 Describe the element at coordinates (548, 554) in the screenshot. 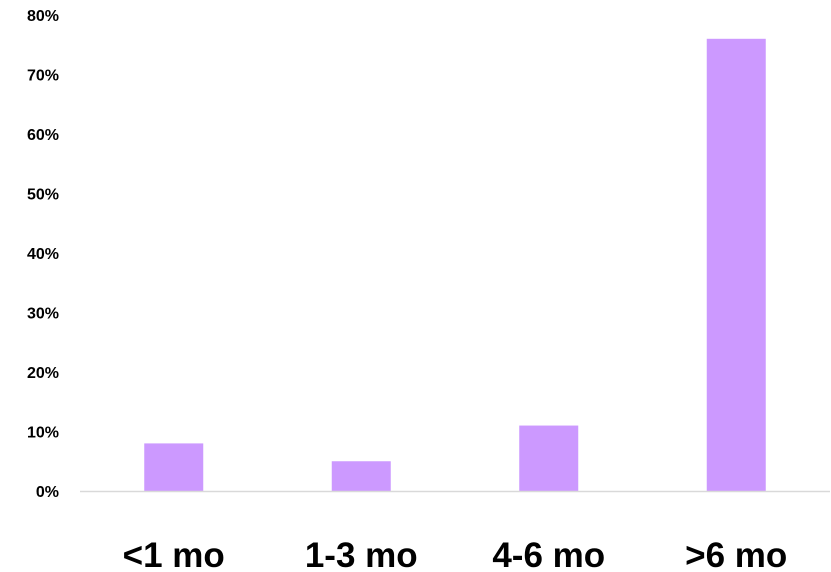

I see `x-category-label: 4-6 mo` at that location.